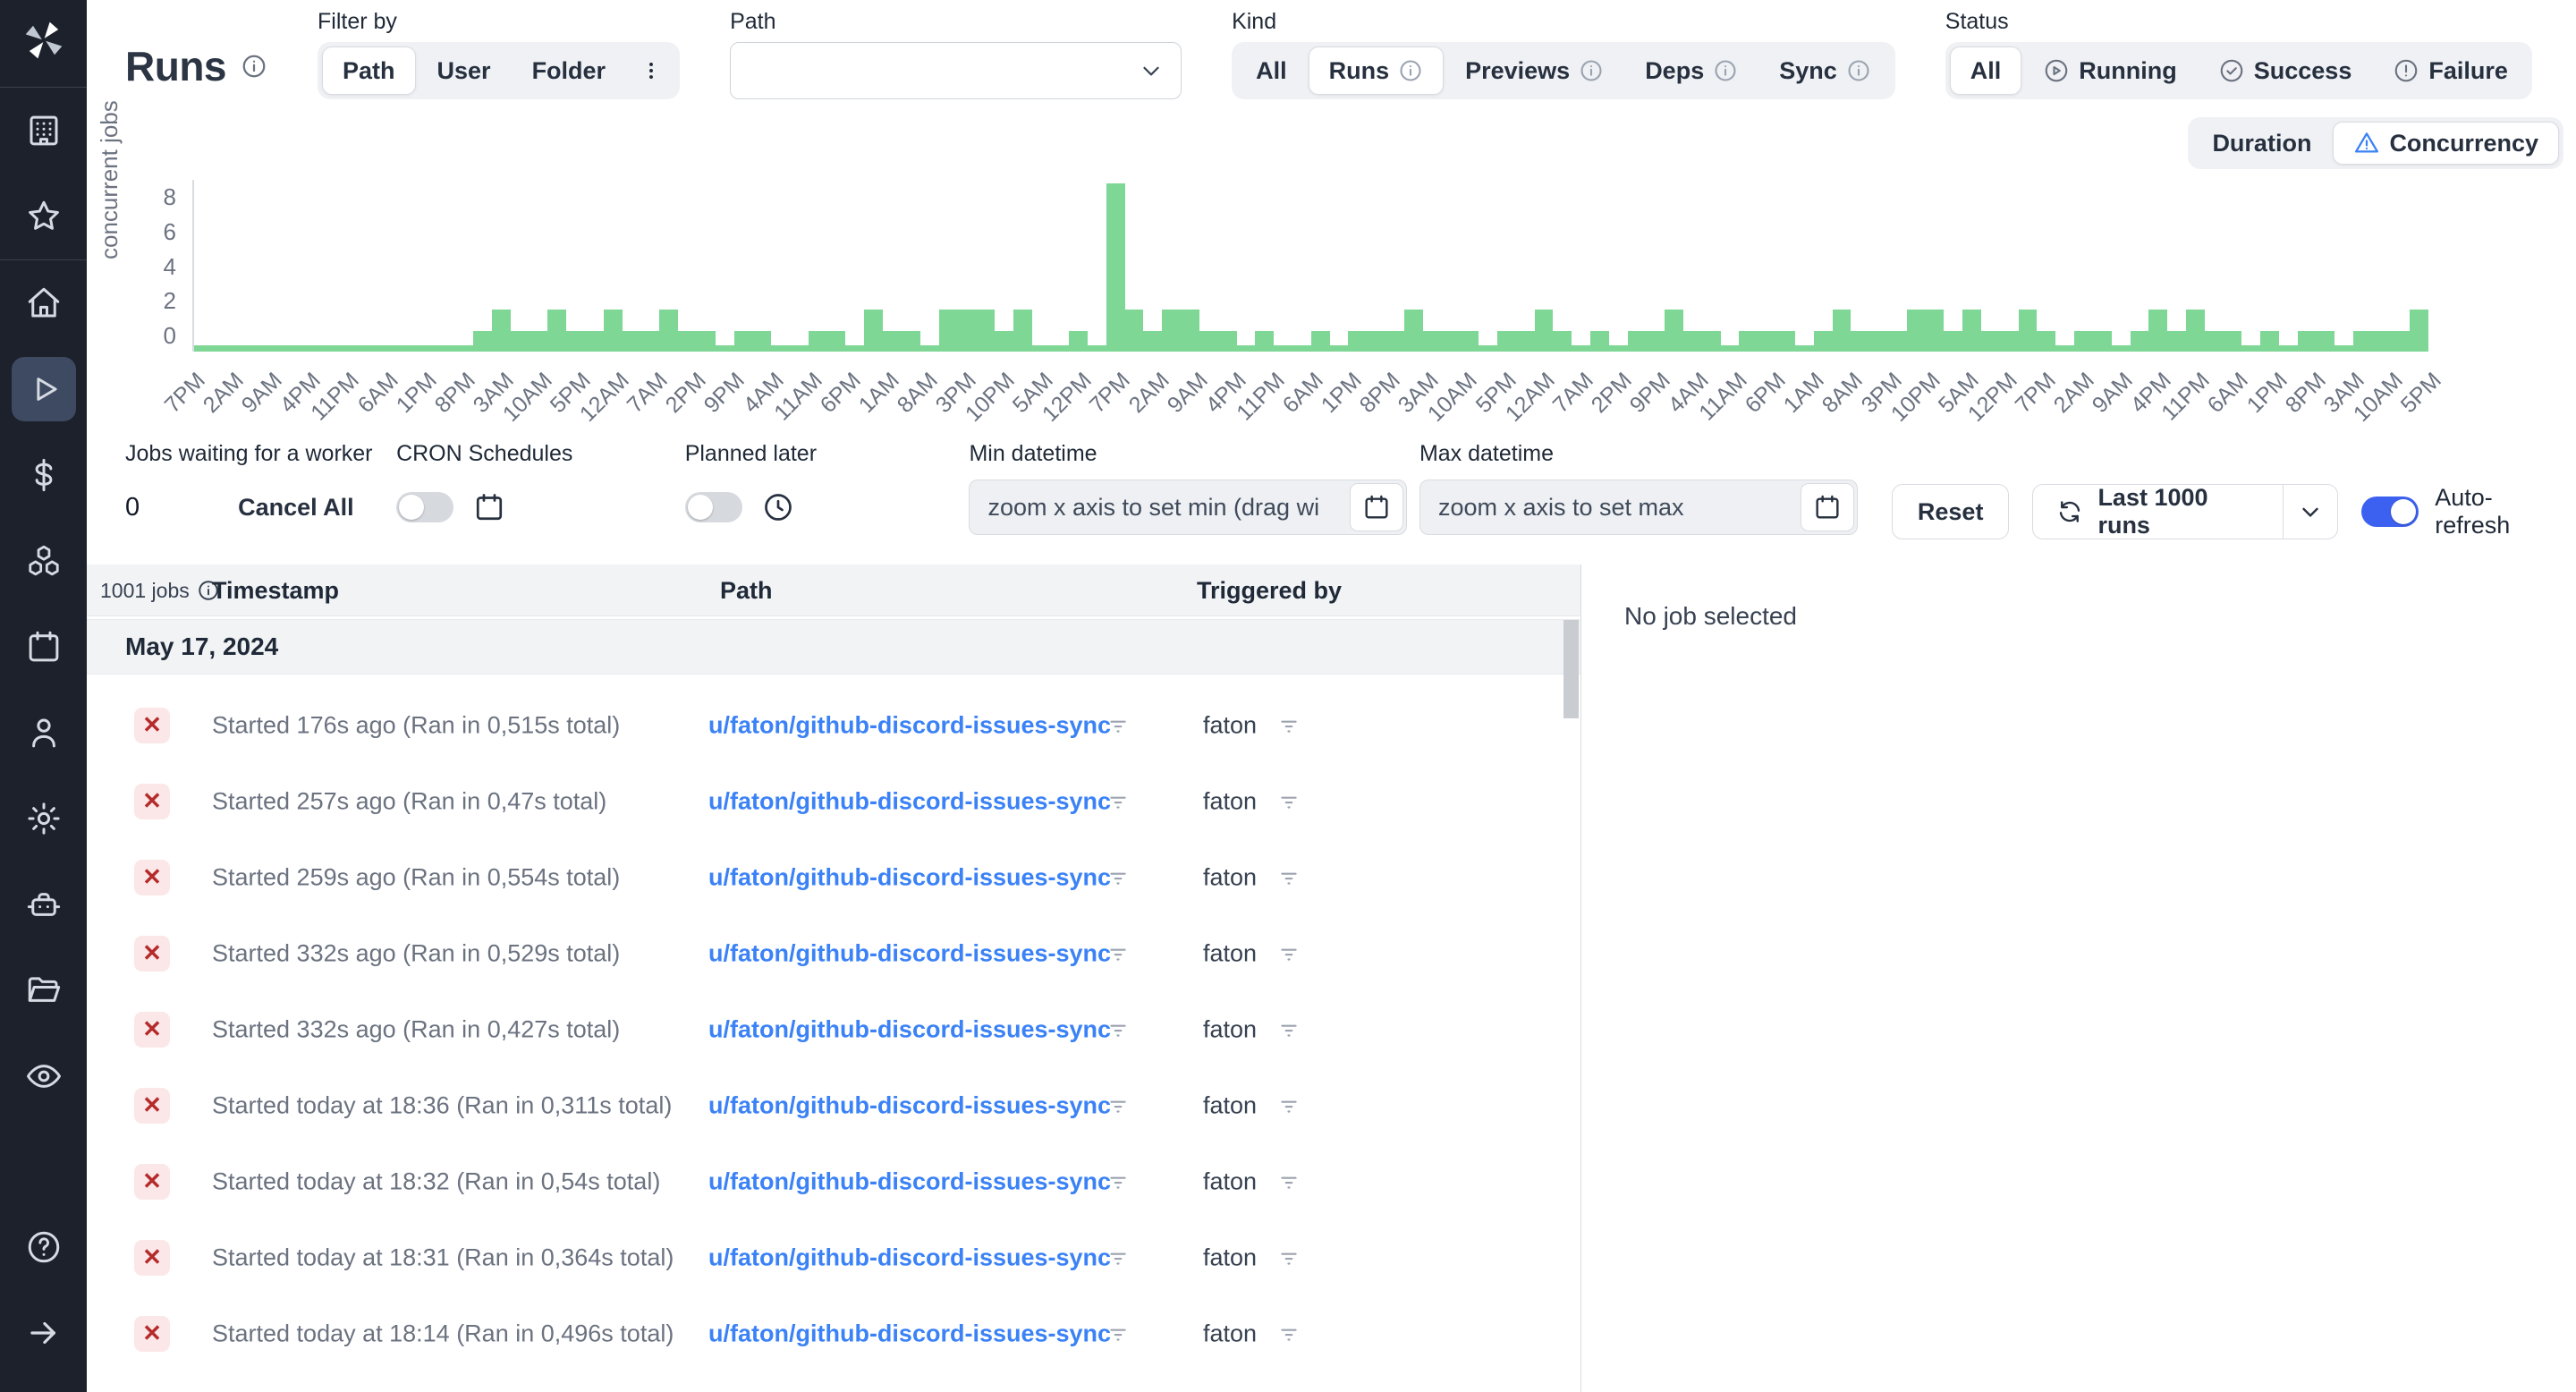  What do you see at coordinates (1270, 590) in the screenshot?
I see `column-header-triggered-by: Triggered by` at bounding box center [1270, 590].